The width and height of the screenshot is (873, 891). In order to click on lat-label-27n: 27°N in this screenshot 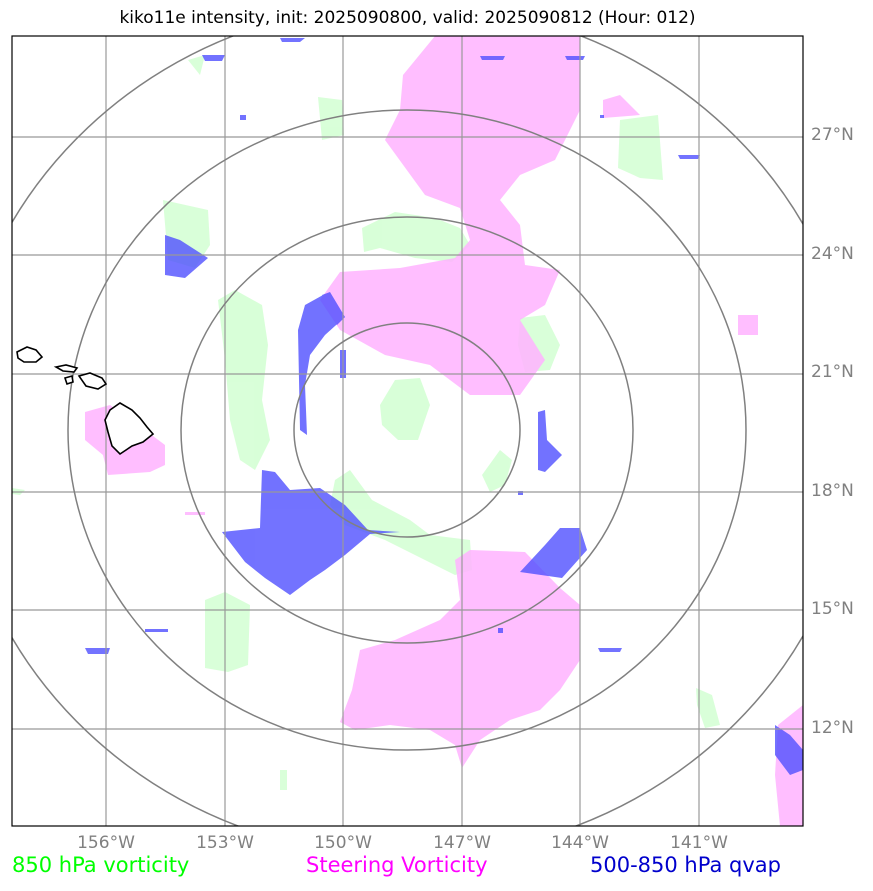, I will do `click(832, 135)`.